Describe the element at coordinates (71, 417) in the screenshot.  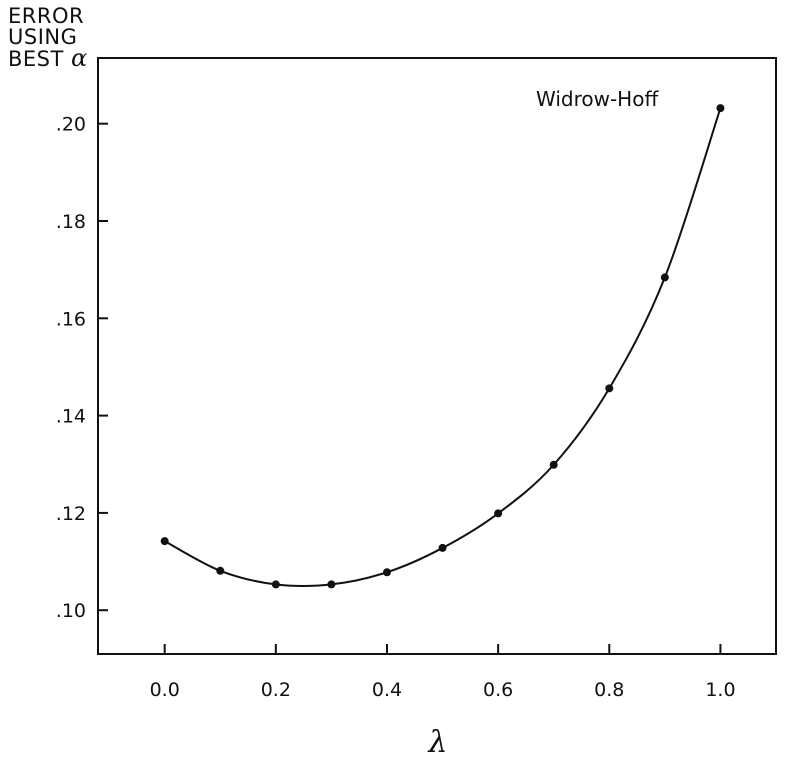
I see `y-tick-label: .14` at that location.